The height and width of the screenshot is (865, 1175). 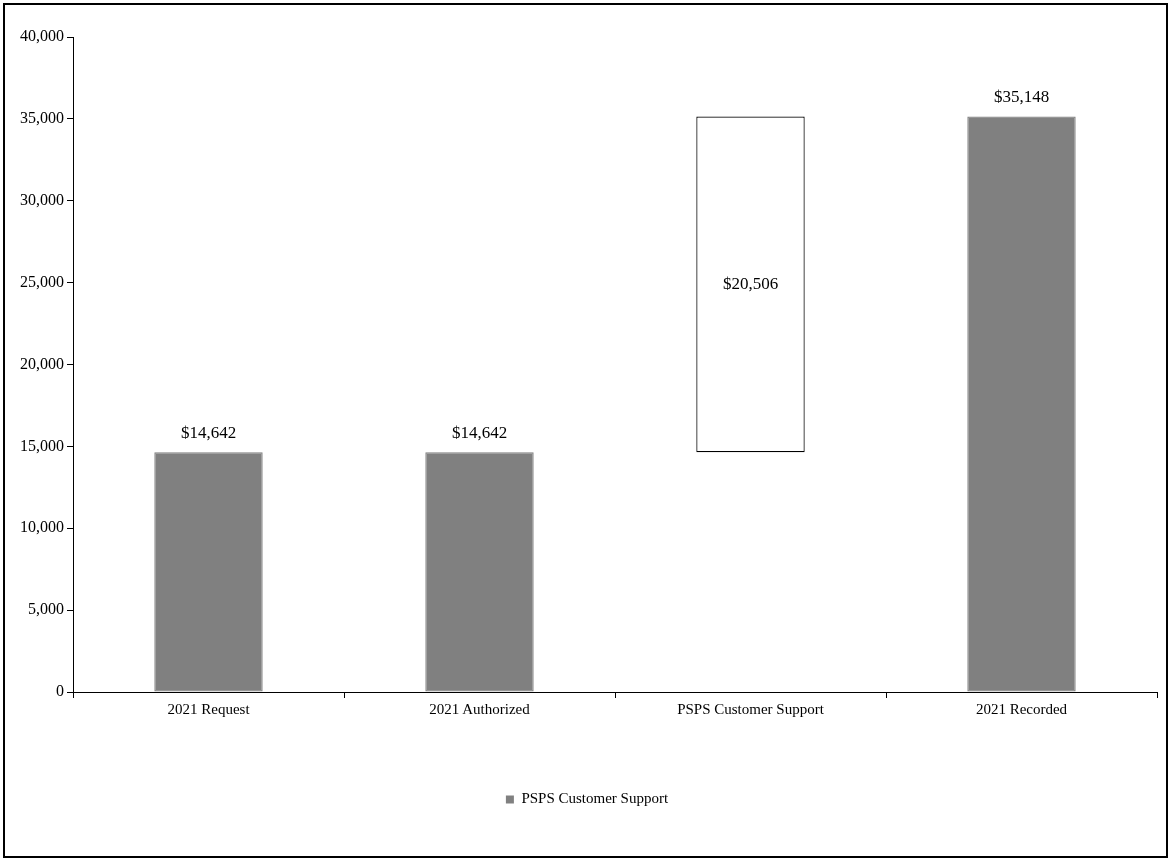 I want to click on y-tick-label: 15,000, so click(x=42, y=445).